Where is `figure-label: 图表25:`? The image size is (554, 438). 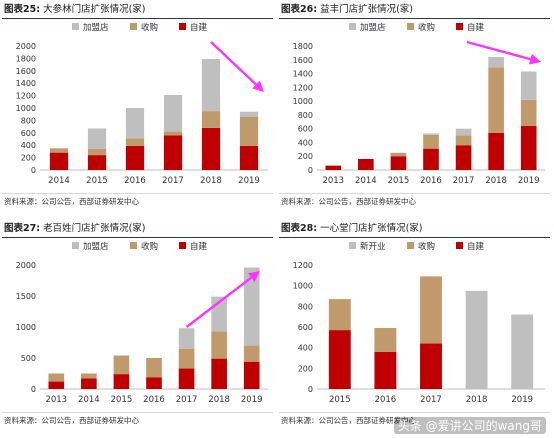 figure-label: 图表25: is located at coordinates (22, 9).